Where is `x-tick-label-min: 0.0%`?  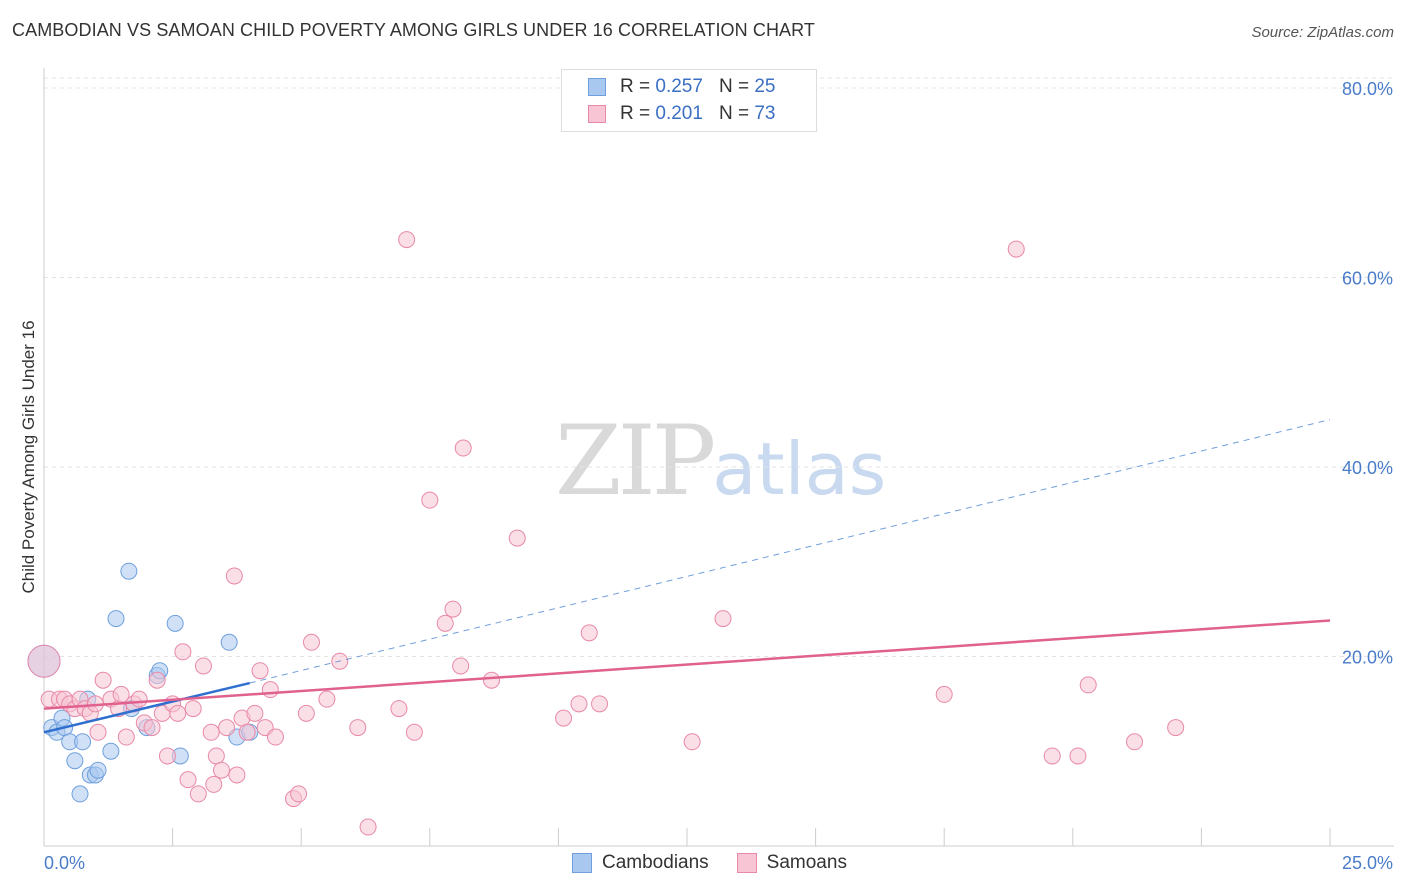
x-tick-label-min: 0.0% is located at coordinates (64, 863).